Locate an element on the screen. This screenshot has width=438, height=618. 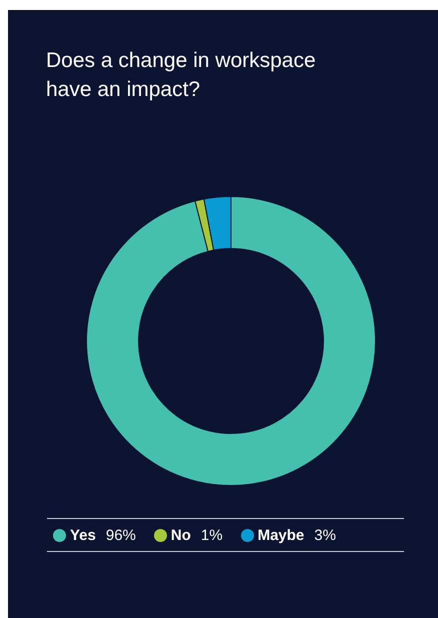
chart-title: Does a change in workspace have an impact? is located at coordinates (181, 75).